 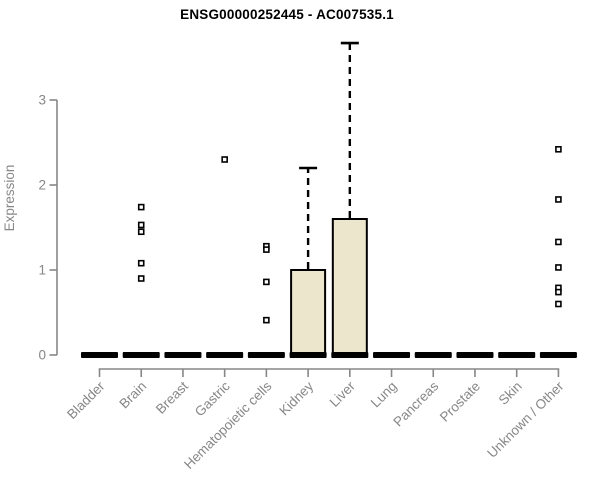 I want to click on x-tick-label: Prostate, so click(x=460, y=402).